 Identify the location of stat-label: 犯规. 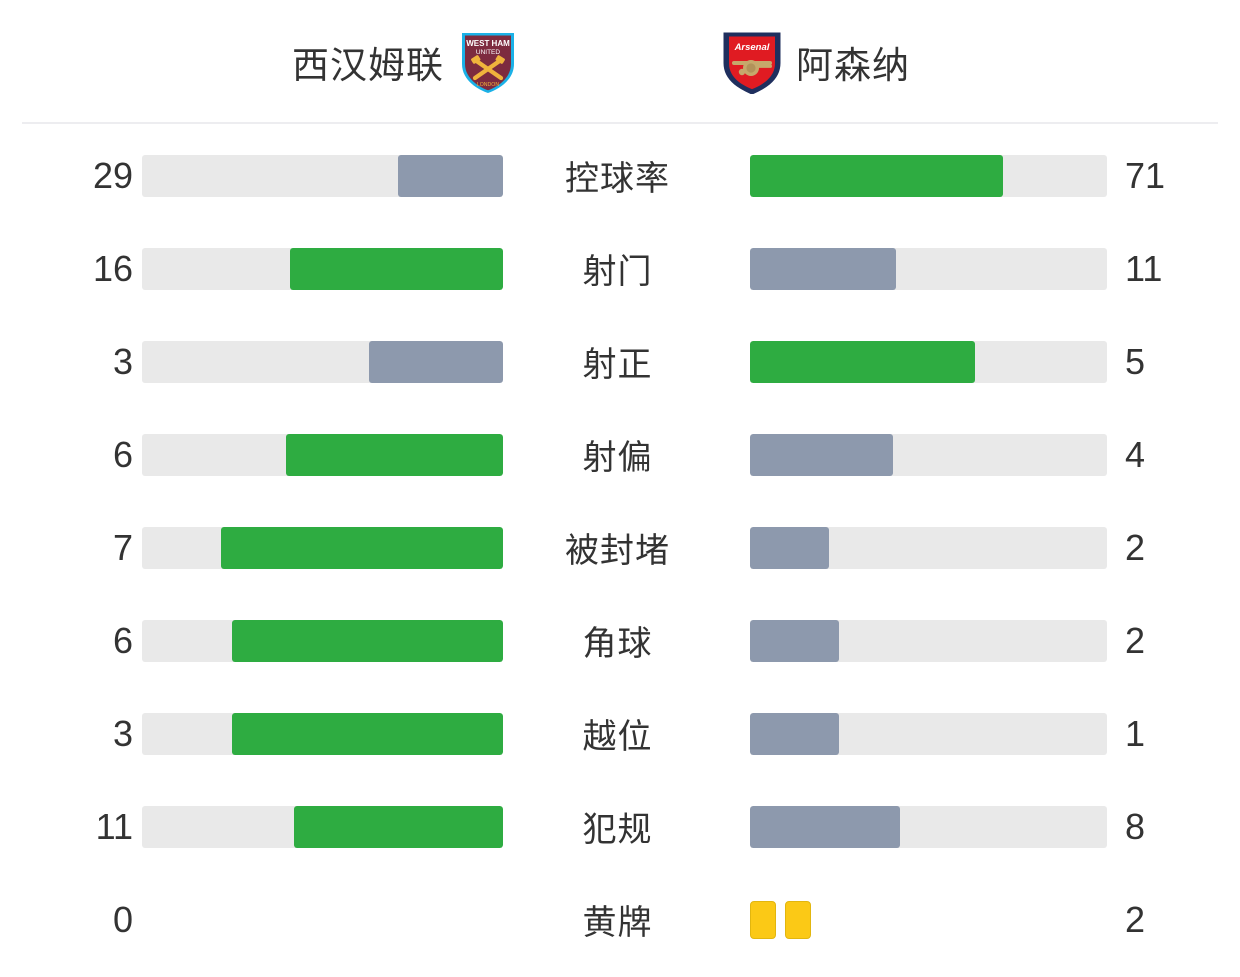
(617, 830).